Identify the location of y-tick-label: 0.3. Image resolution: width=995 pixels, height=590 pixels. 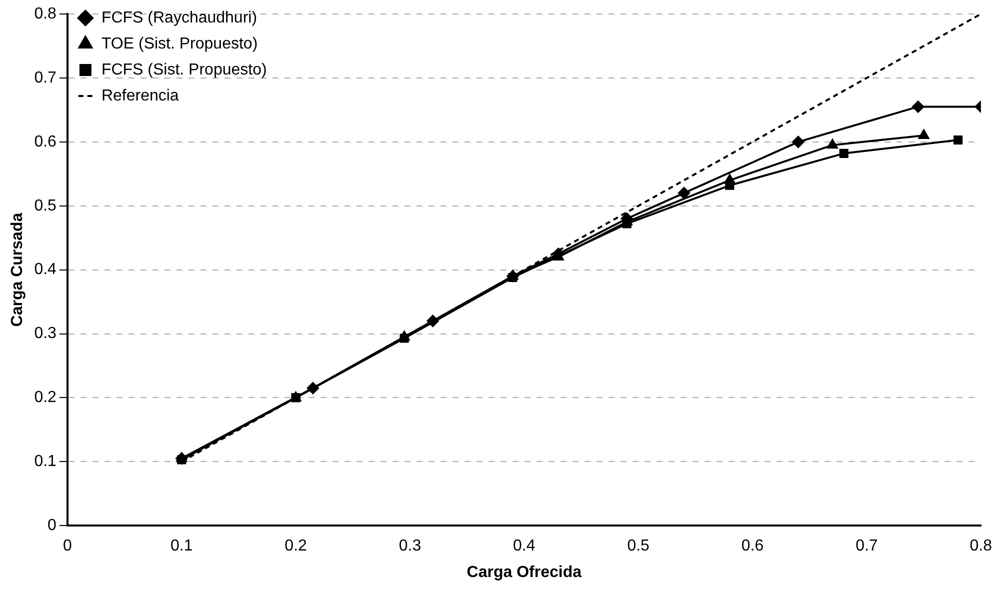
(45, 333).